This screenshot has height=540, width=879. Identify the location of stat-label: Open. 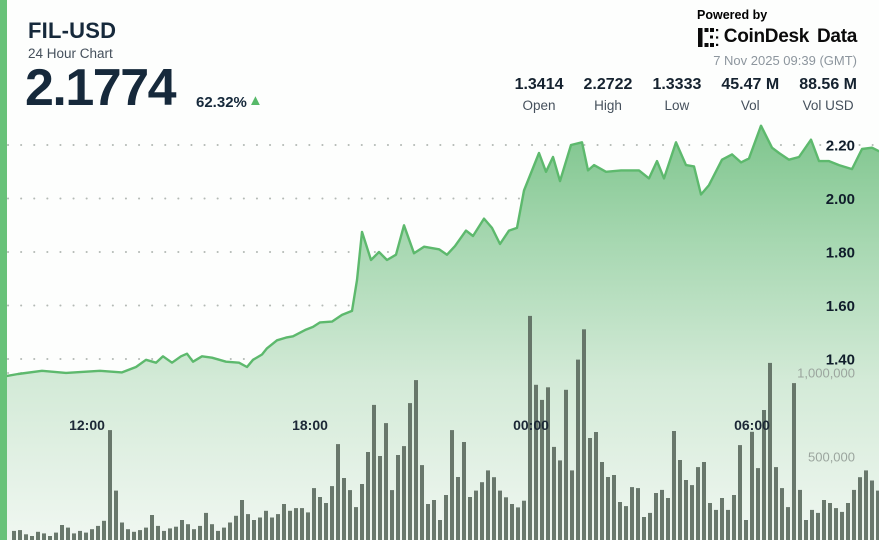
(539, 105).